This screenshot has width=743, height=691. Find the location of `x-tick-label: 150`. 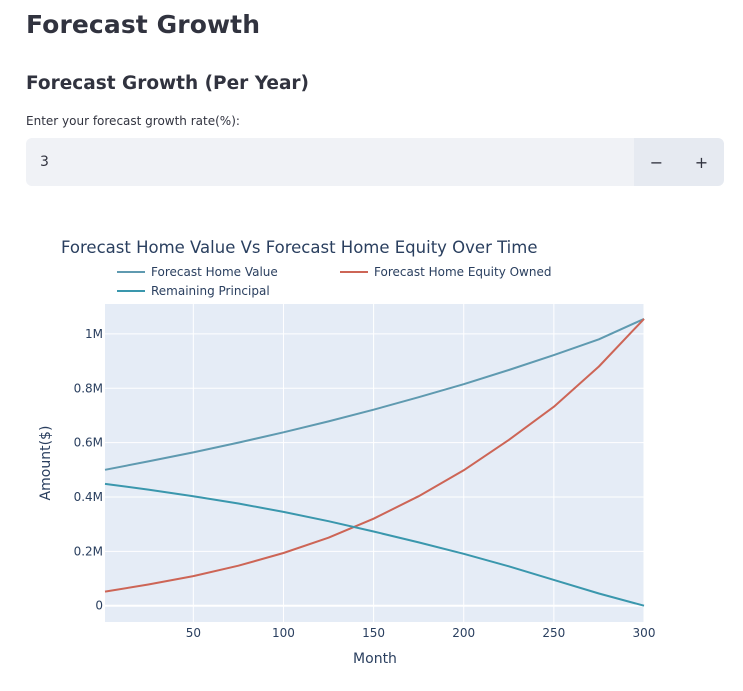

x-tick-label: 150 is located at coordinates (373, 633).